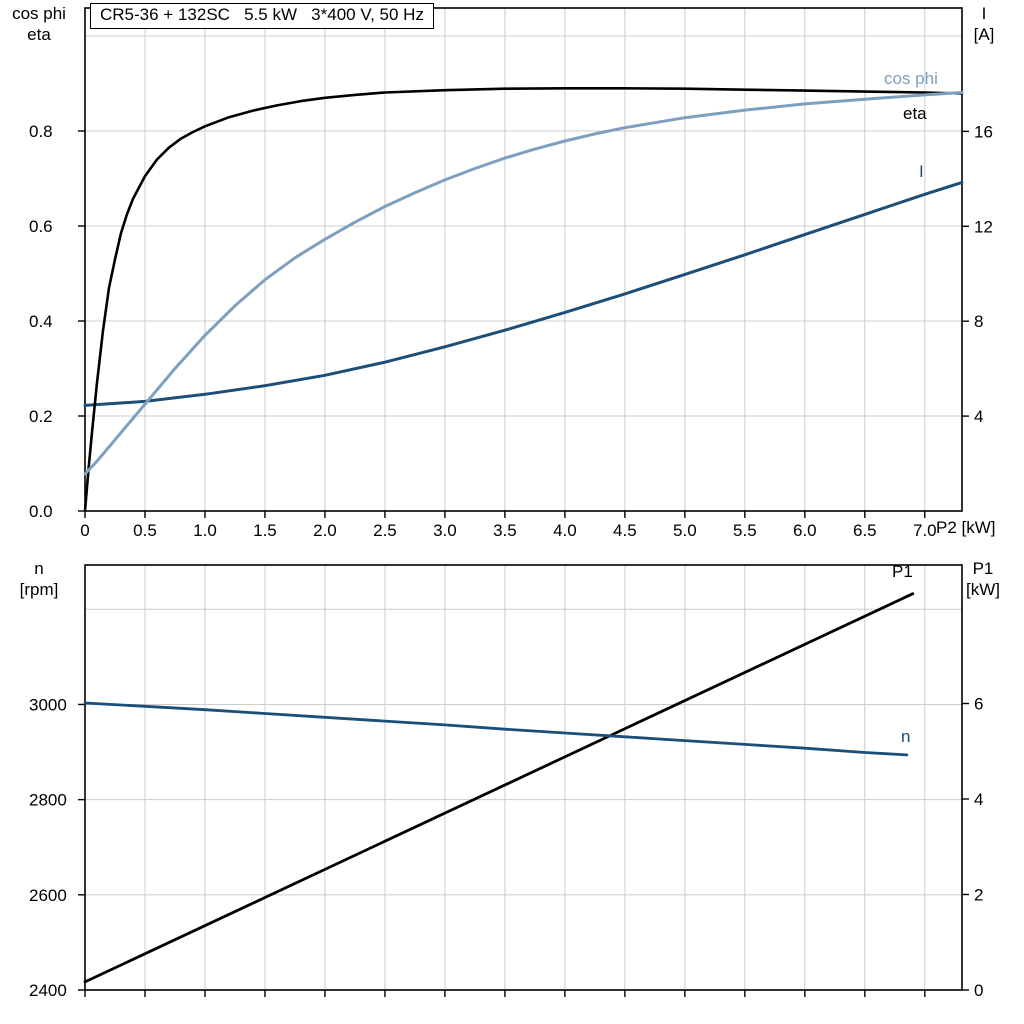 This screenshot has width=1024, height=1024. What do you see at coordinates (984, 34) in the screenshot?
I see `current-unit-label: [A]` at bounding box center [984, 34].